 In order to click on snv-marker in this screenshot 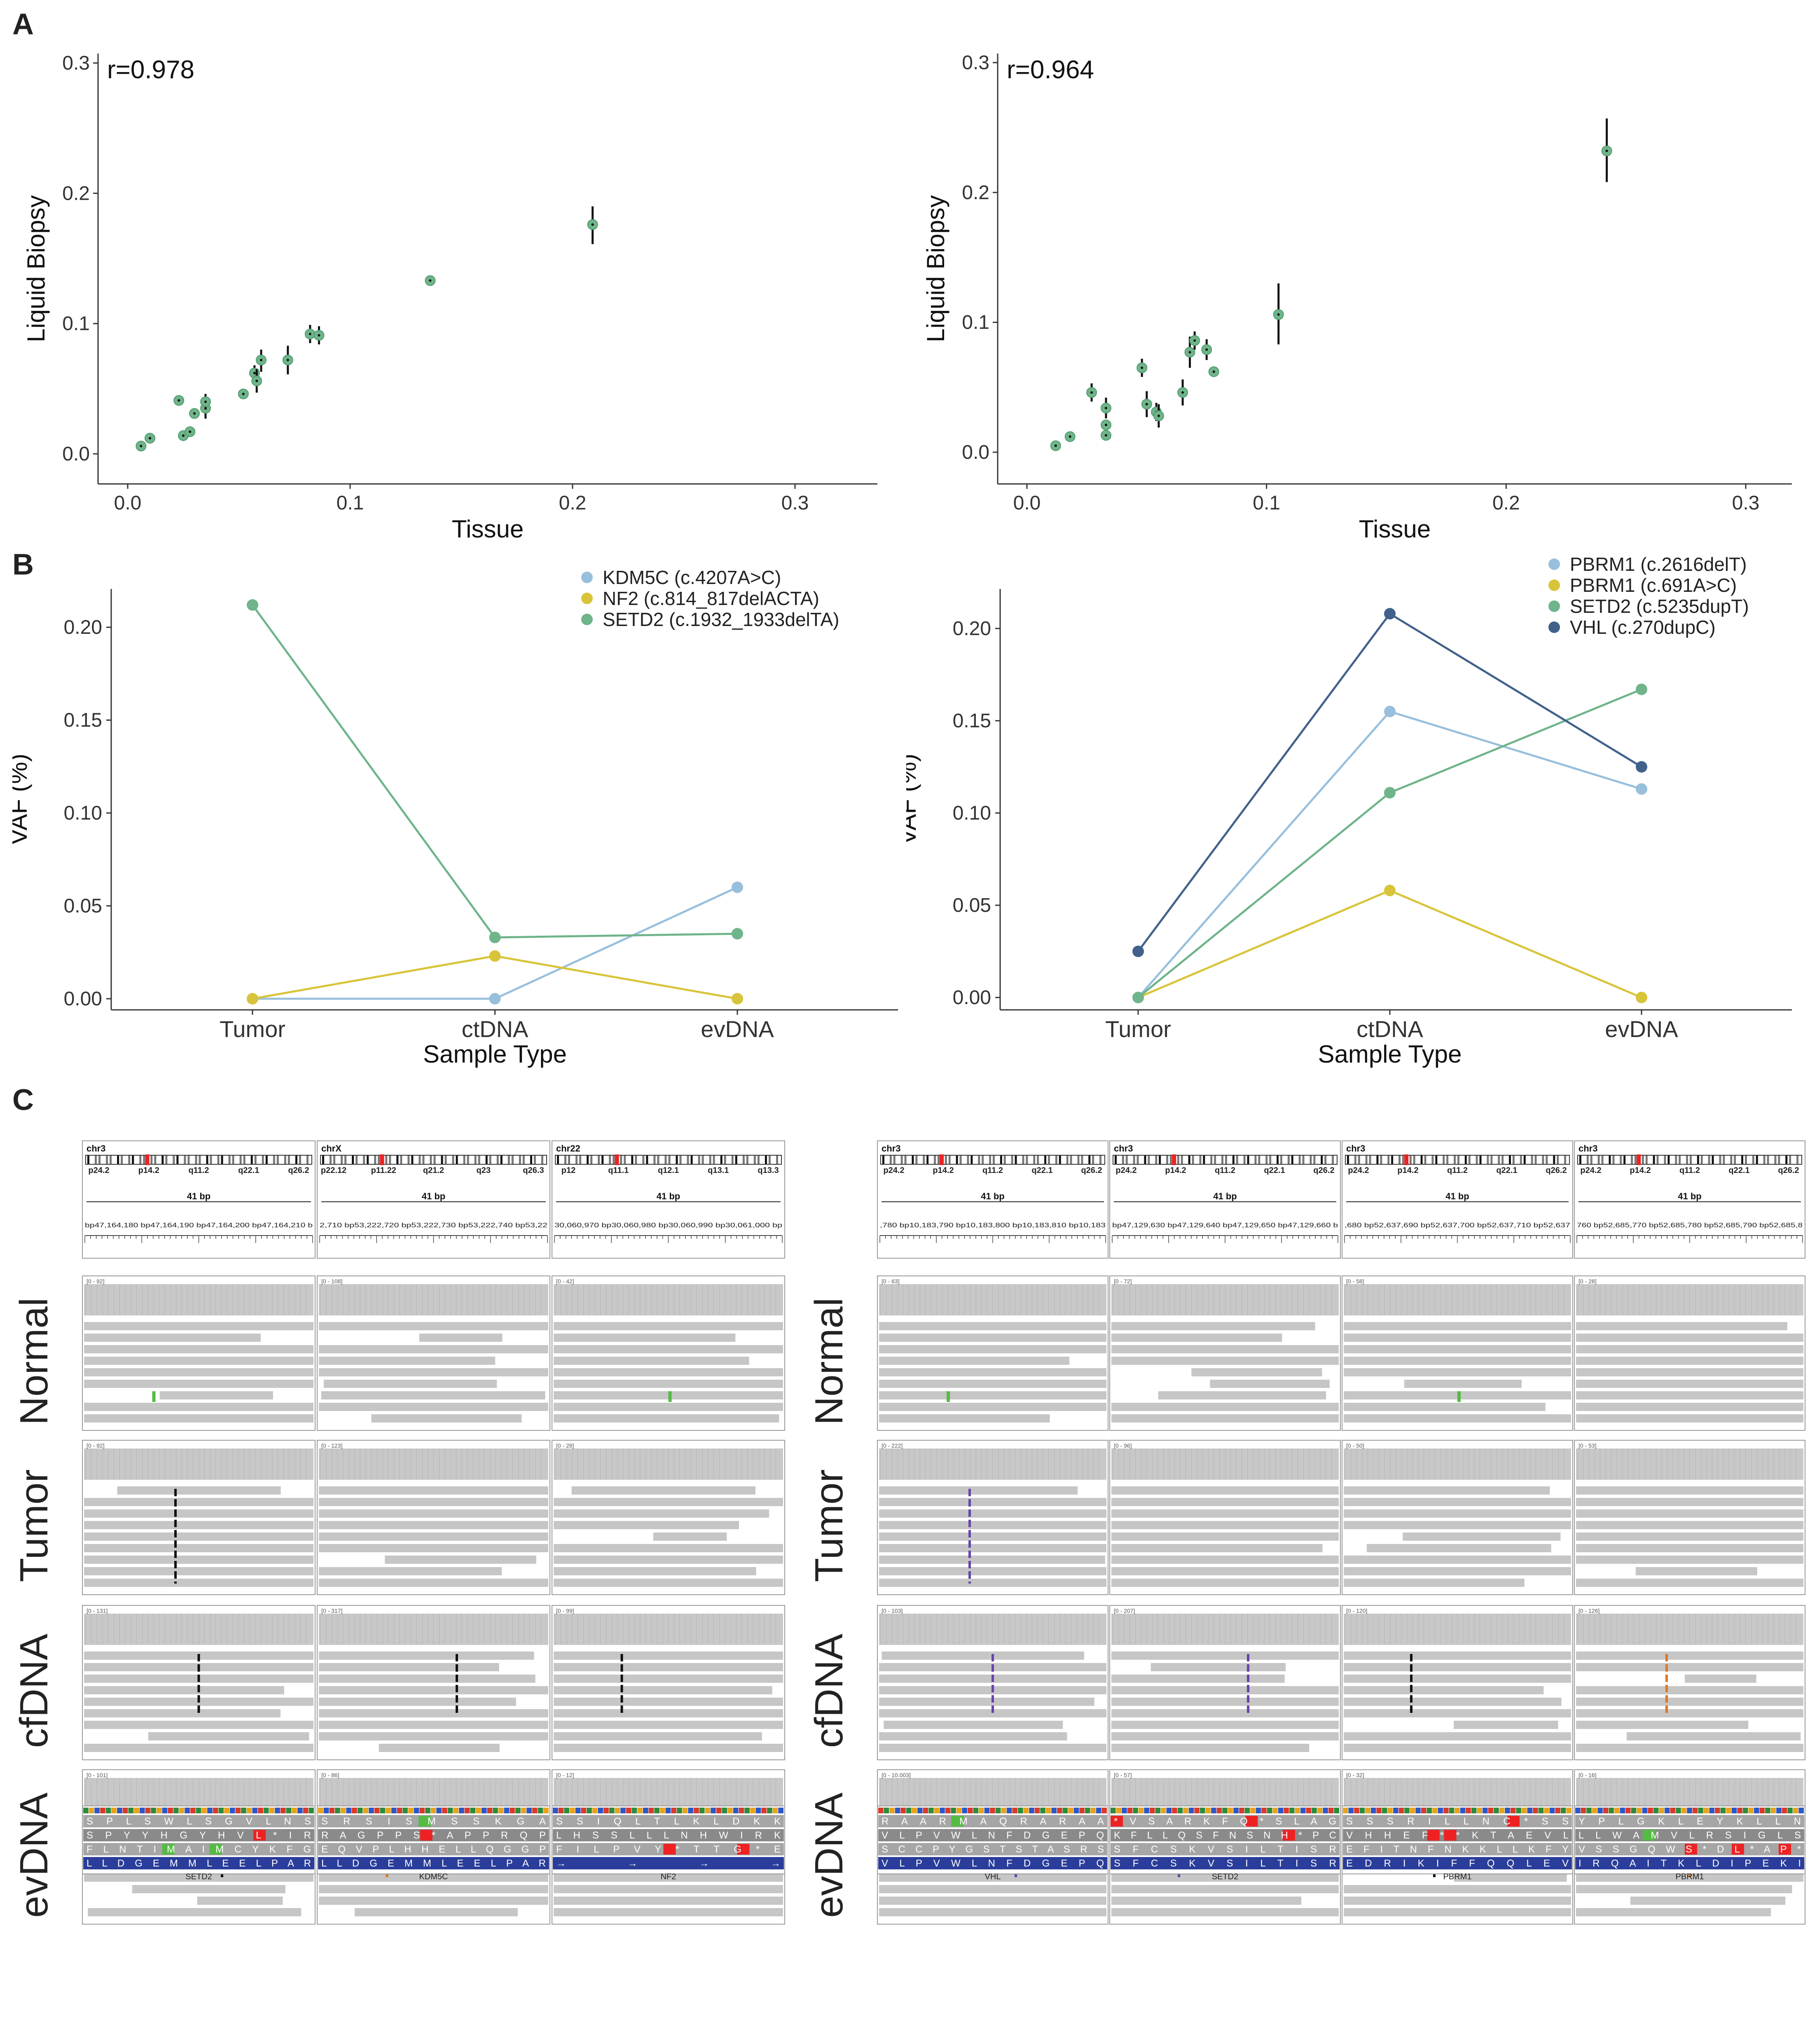, I will do `click(948, 1396)`.